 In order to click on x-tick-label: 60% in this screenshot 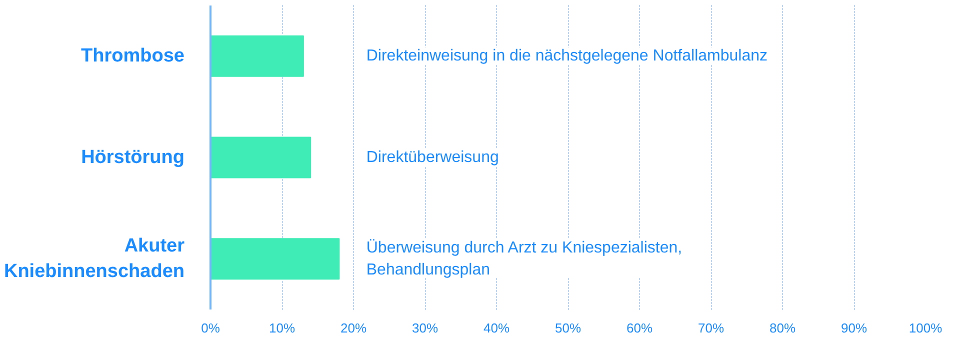, I will do `click(639, 328)`.